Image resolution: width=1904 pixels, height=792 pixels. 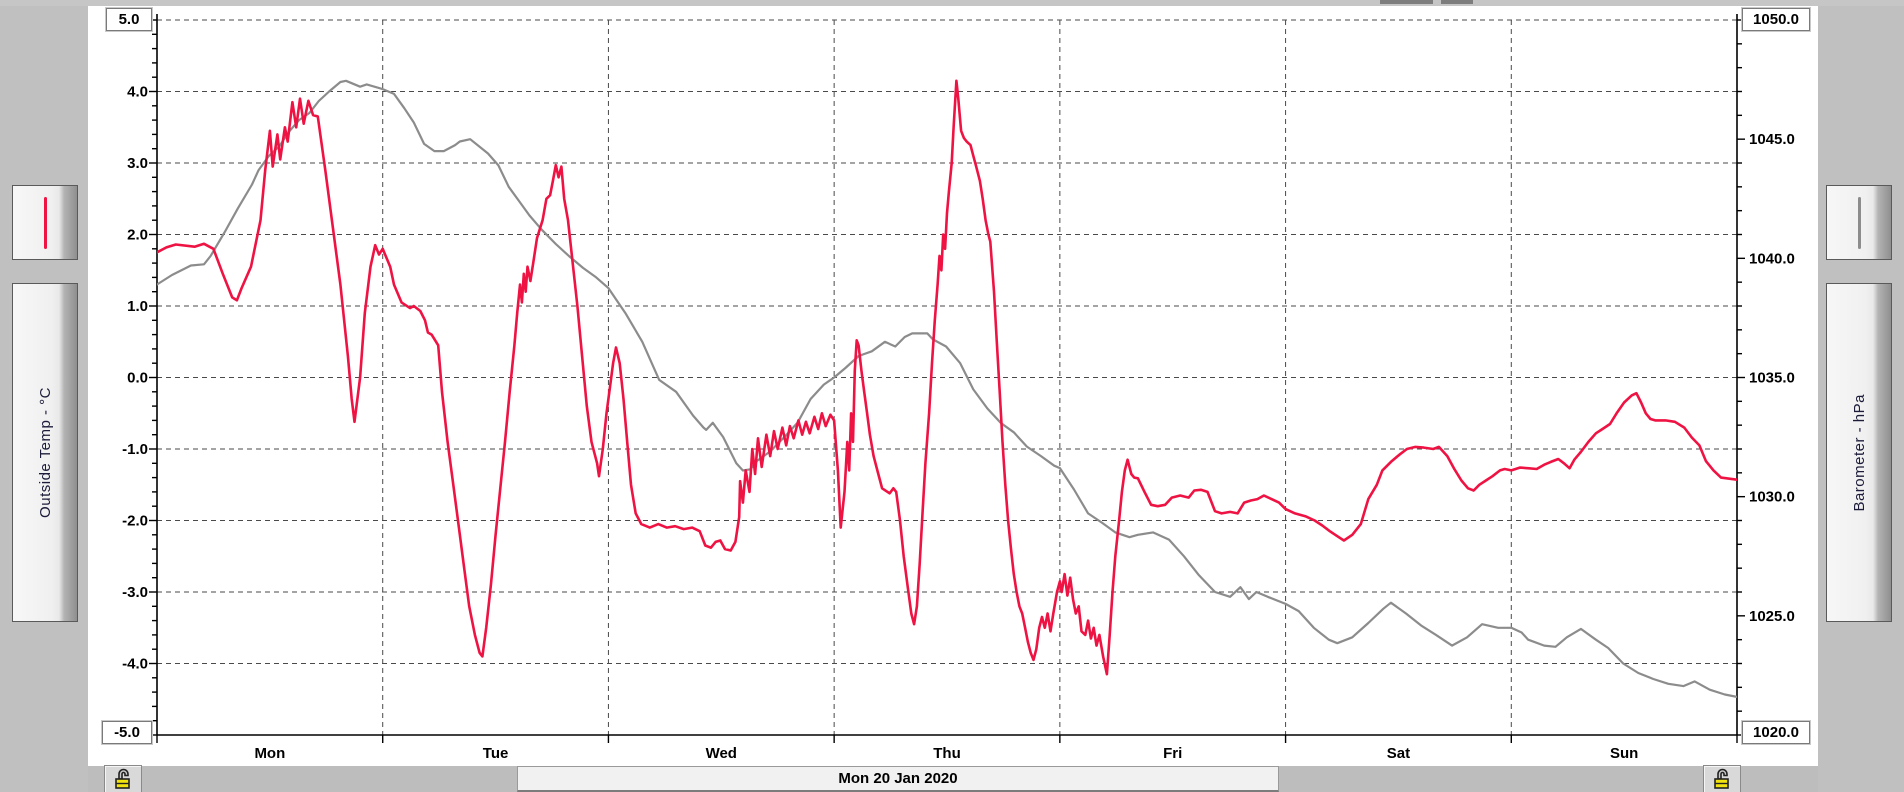 What do you see at coordinates (947, 753) in the screenshot?
I see `day-label: Thu` at bounding box center [947, 753].